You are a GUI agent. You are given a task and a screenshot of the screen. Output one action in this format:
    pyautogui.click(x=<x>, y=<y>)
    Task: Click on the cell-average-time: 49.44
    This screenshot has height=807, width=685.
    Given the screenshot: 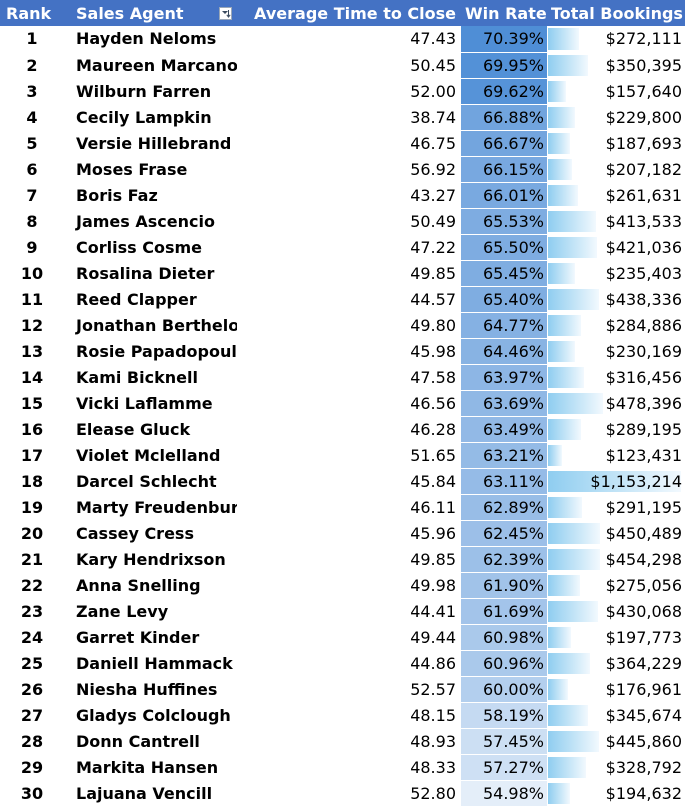 What is the action you would take?
    pyautogui.click(x=349, y=637)
    